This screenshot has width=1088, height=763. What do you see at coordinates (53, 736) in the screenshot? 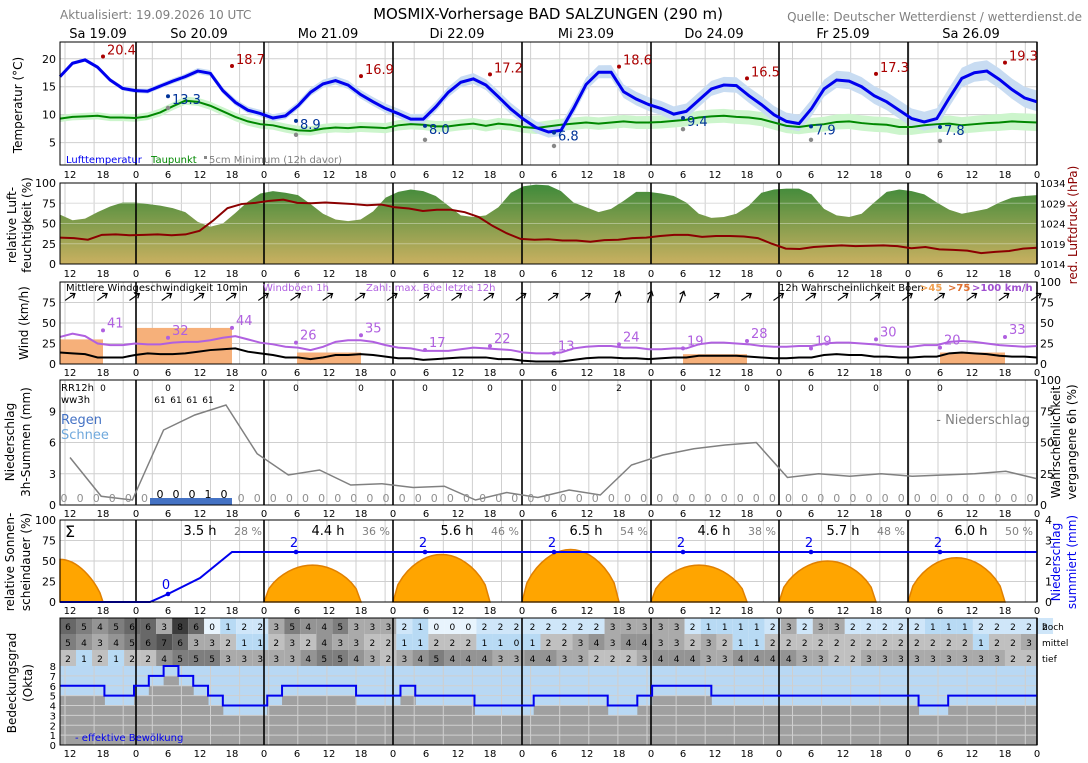
I see `cloud-ytick: 1` at bounding box center [53, 736].